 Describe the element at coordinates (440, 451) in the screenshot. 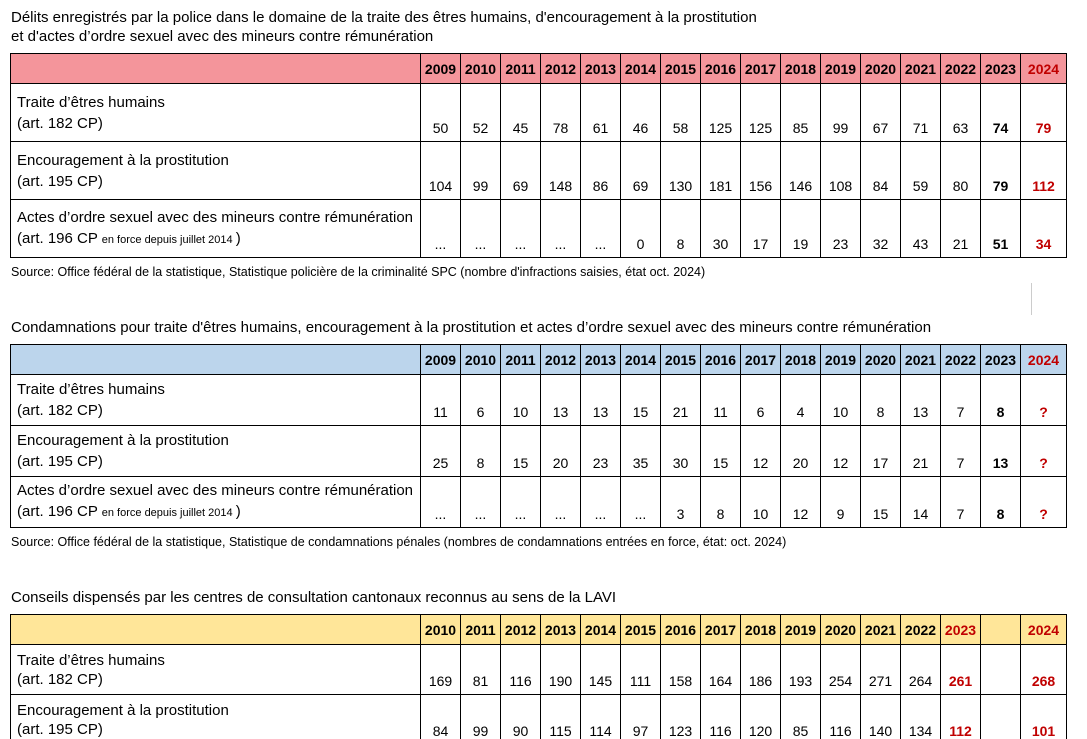

I see `value-cell: 25` at that location.